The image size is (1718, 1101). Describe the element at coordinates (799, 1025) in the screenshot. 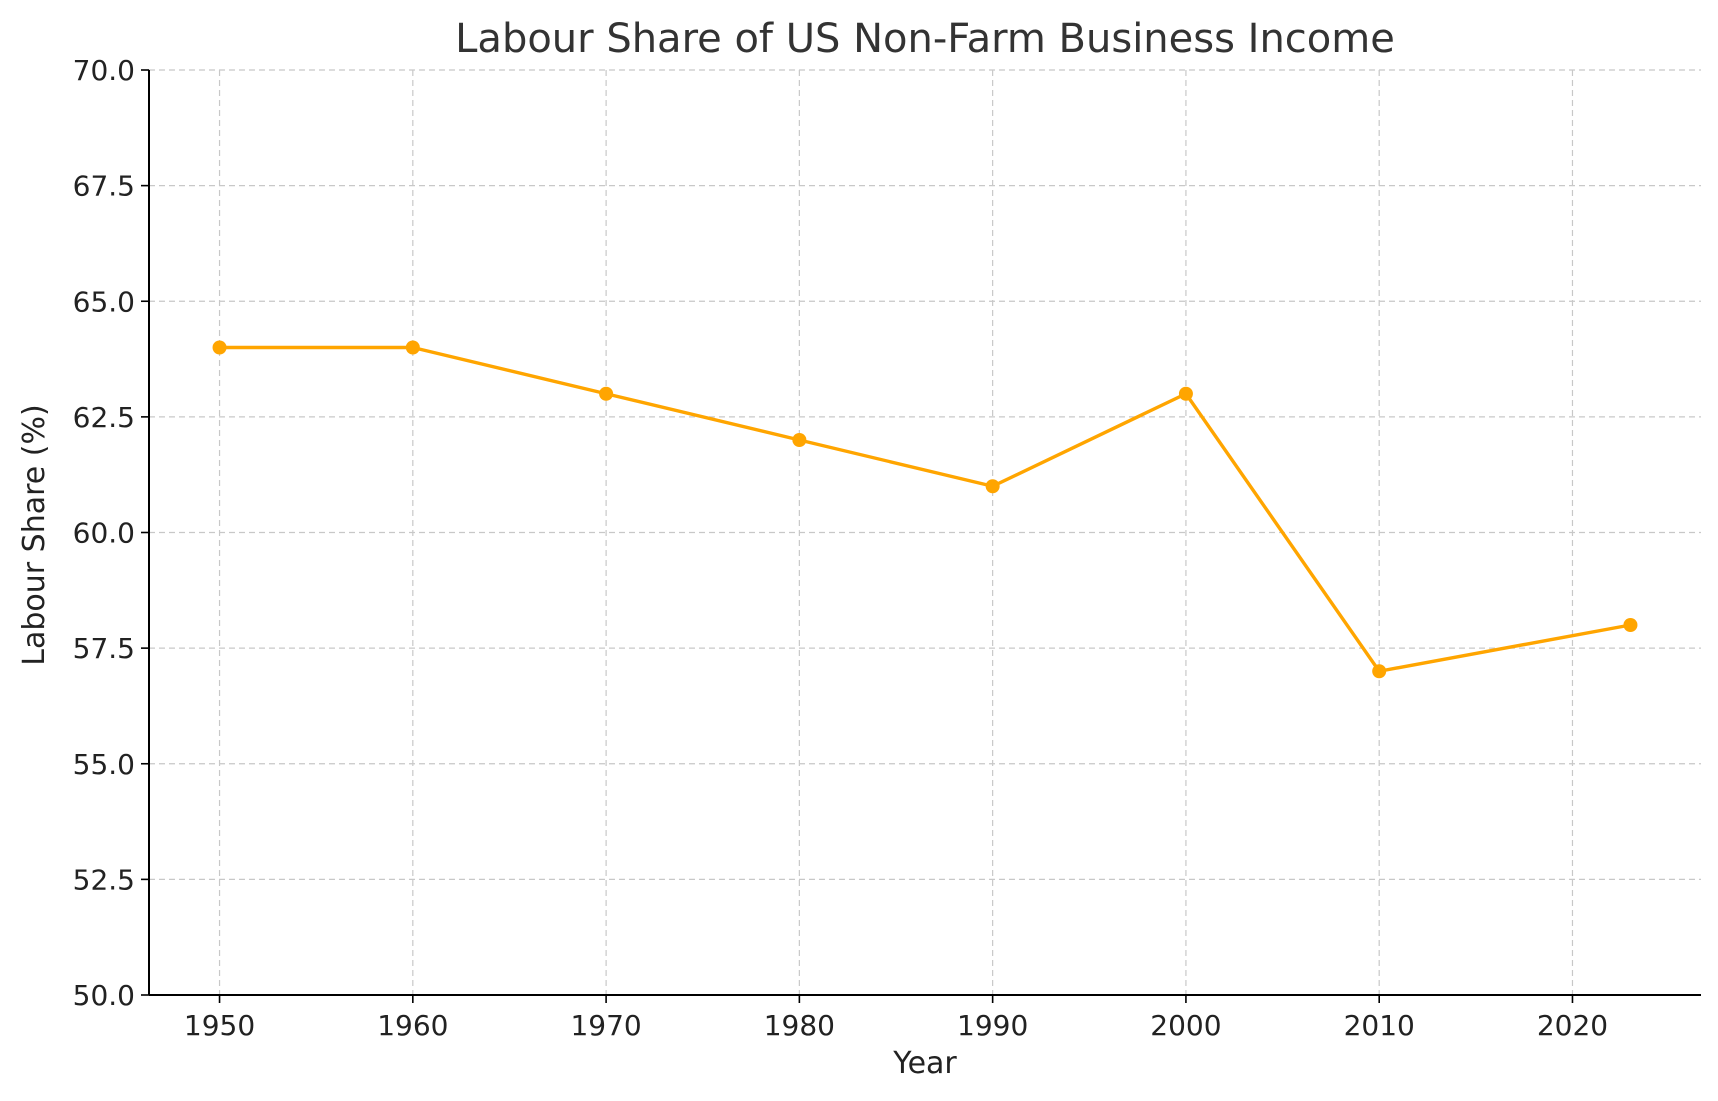

I see `x-tick-label: 1980` at that location.